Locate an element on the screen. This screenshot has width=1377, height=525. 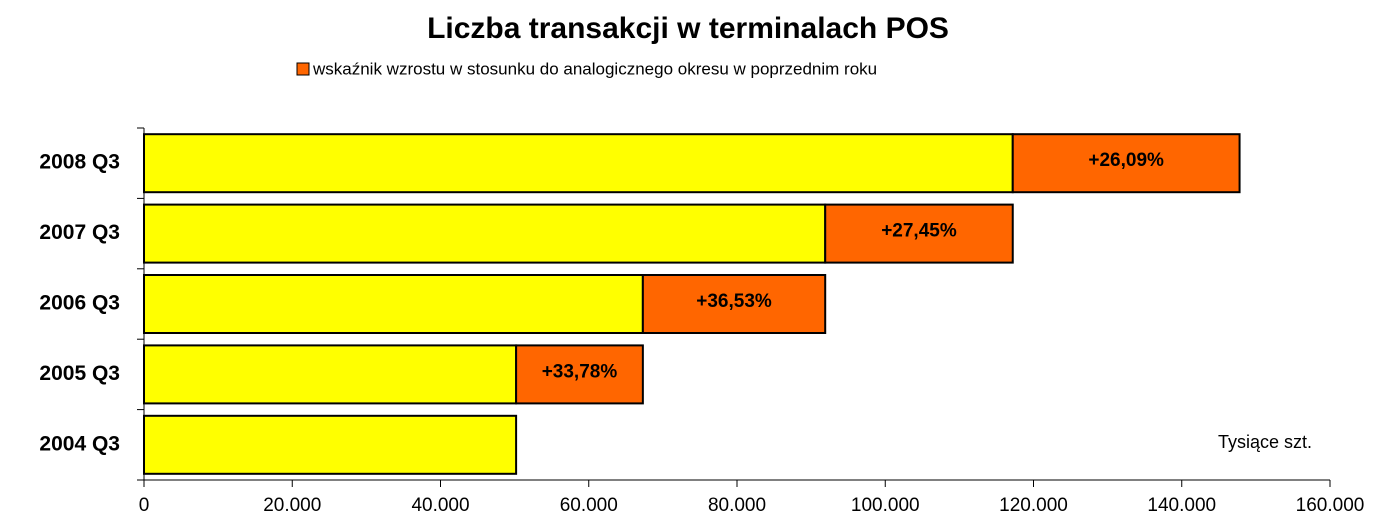
bar-label: +27,45% is located at coordinates (919, 231).